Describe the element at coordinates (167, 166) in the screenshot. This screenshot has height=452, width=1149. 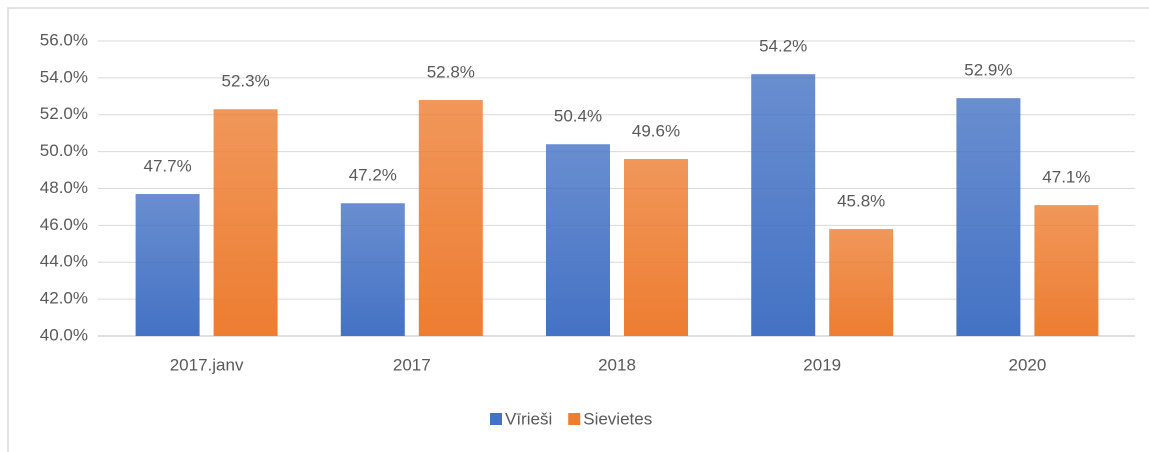
I see `value-label: 47.7%` at that location.